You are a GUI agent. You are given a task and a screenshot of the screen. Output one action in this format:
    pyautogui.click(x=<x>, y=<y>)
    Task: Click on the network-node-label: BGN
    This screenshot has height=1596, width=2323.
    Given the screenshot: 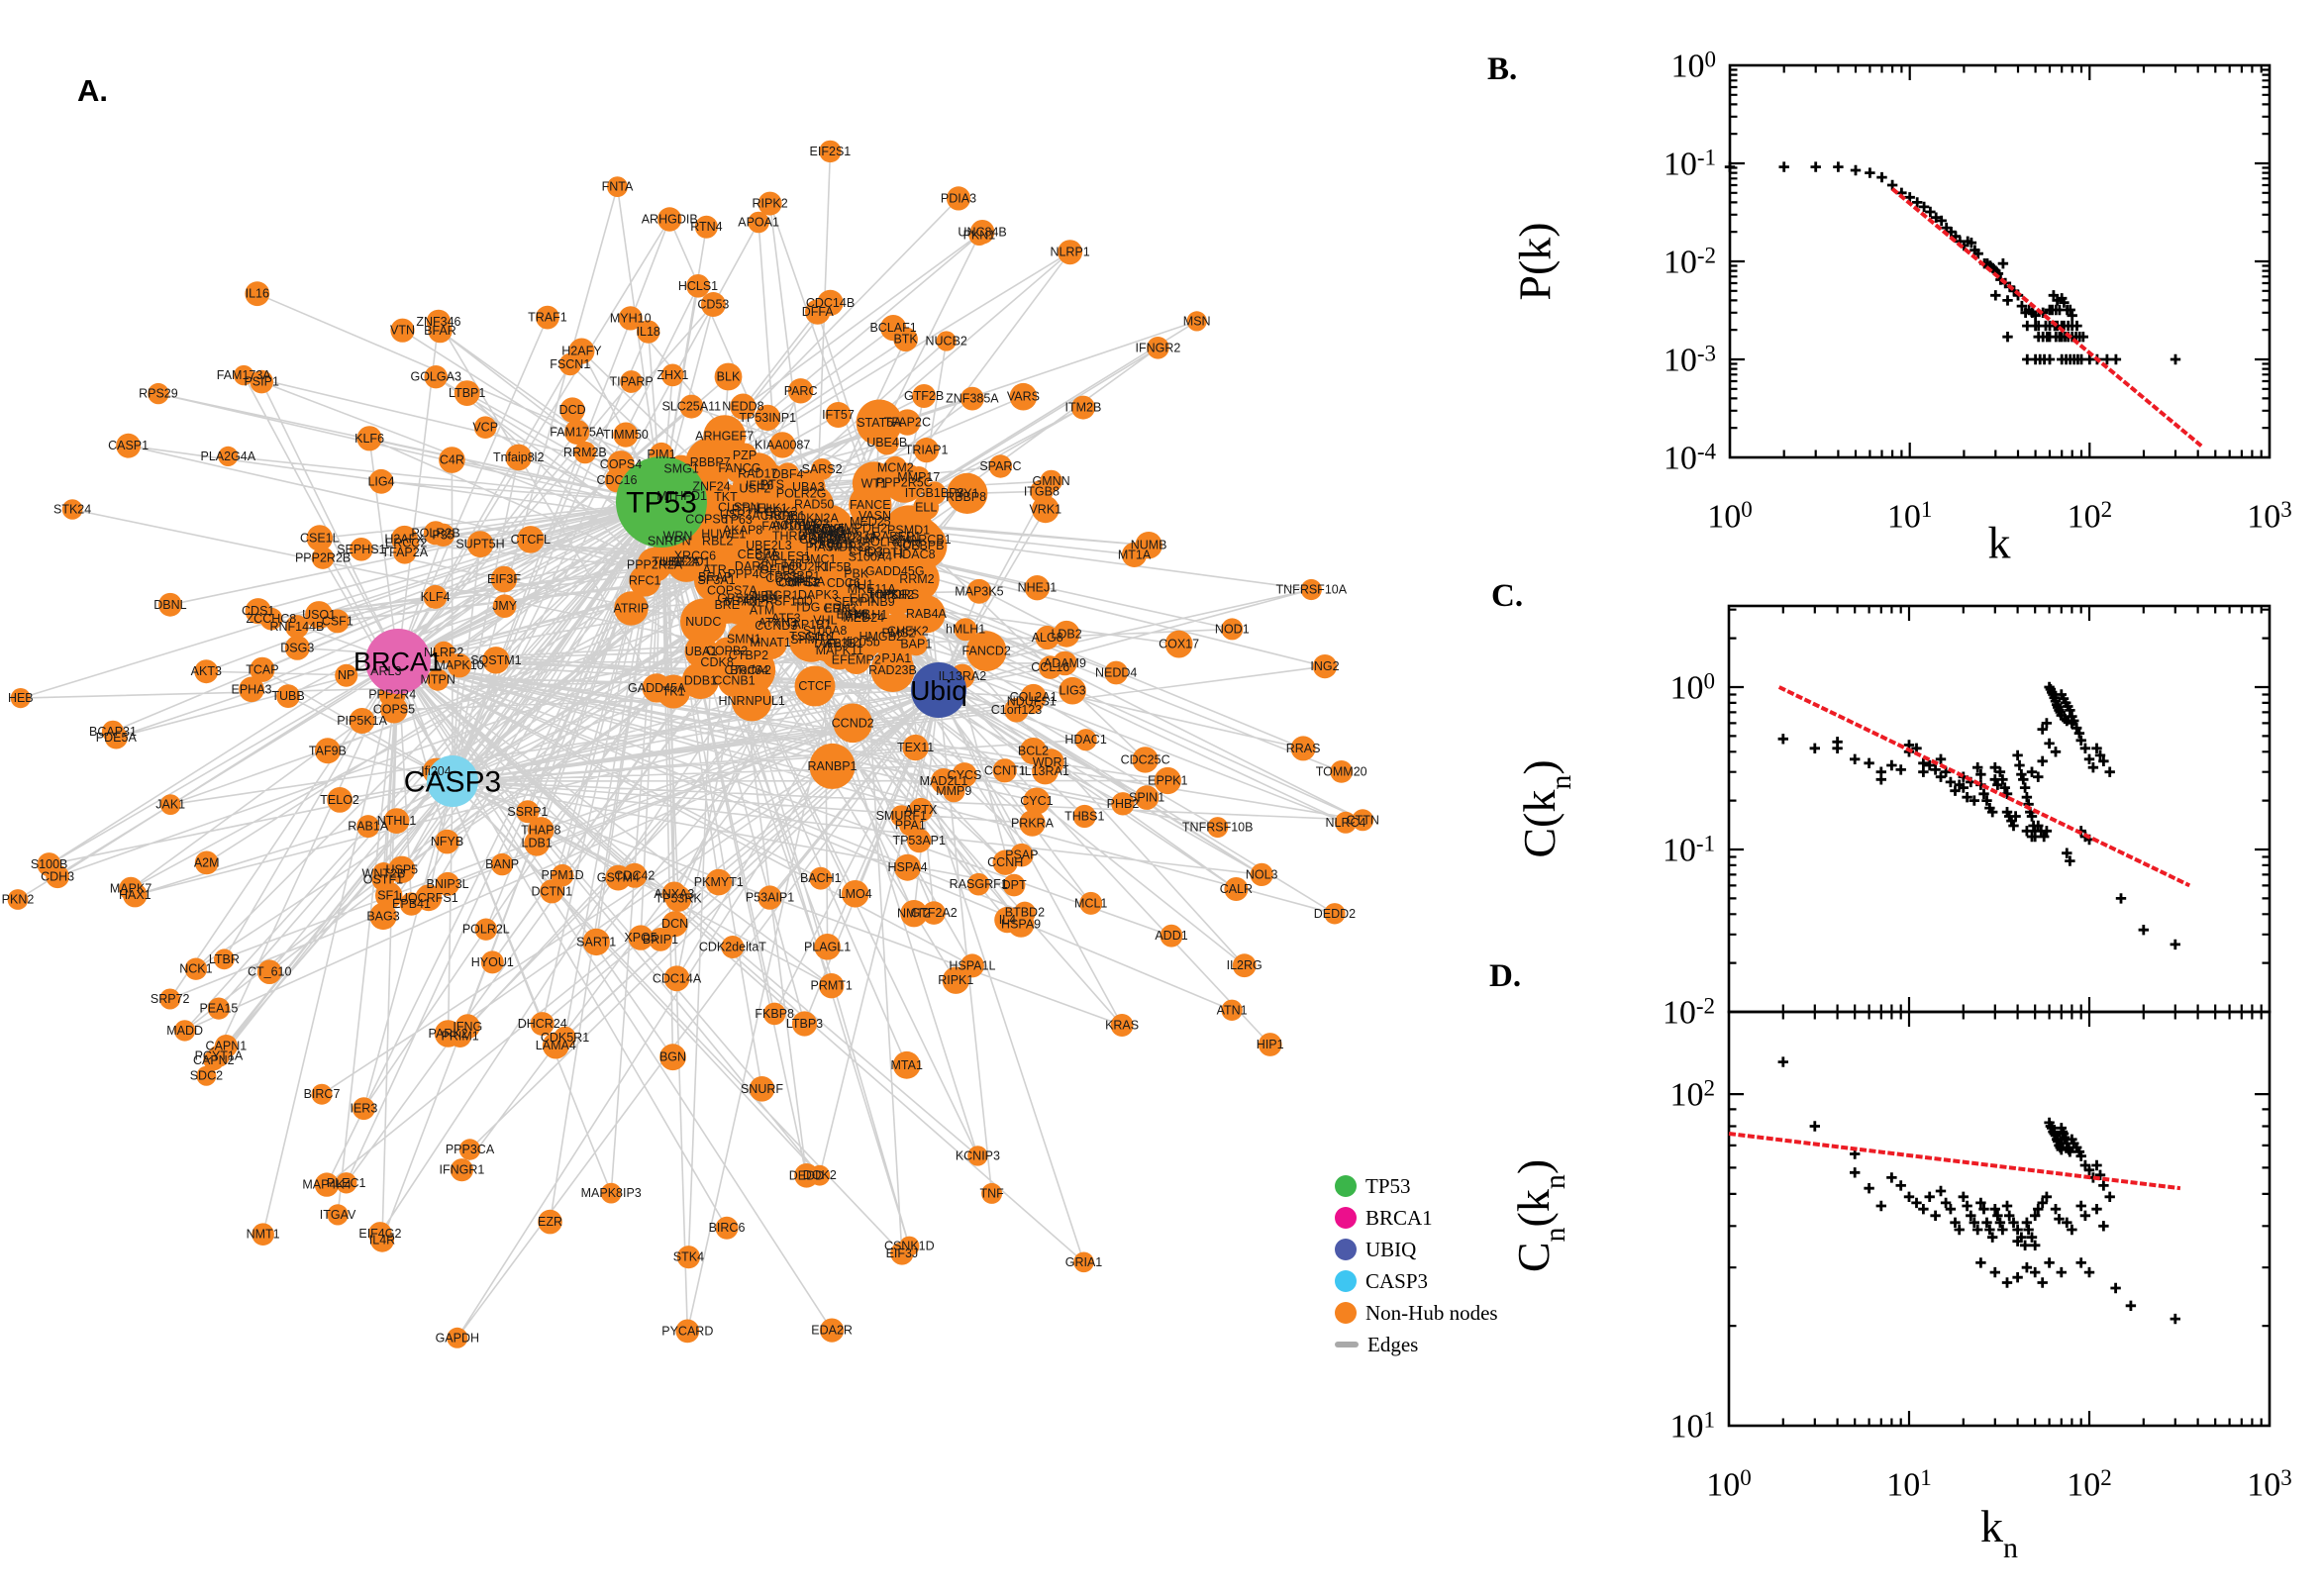 What is the action you would take?
    pyautogui.click(x=673, y=1057)
    